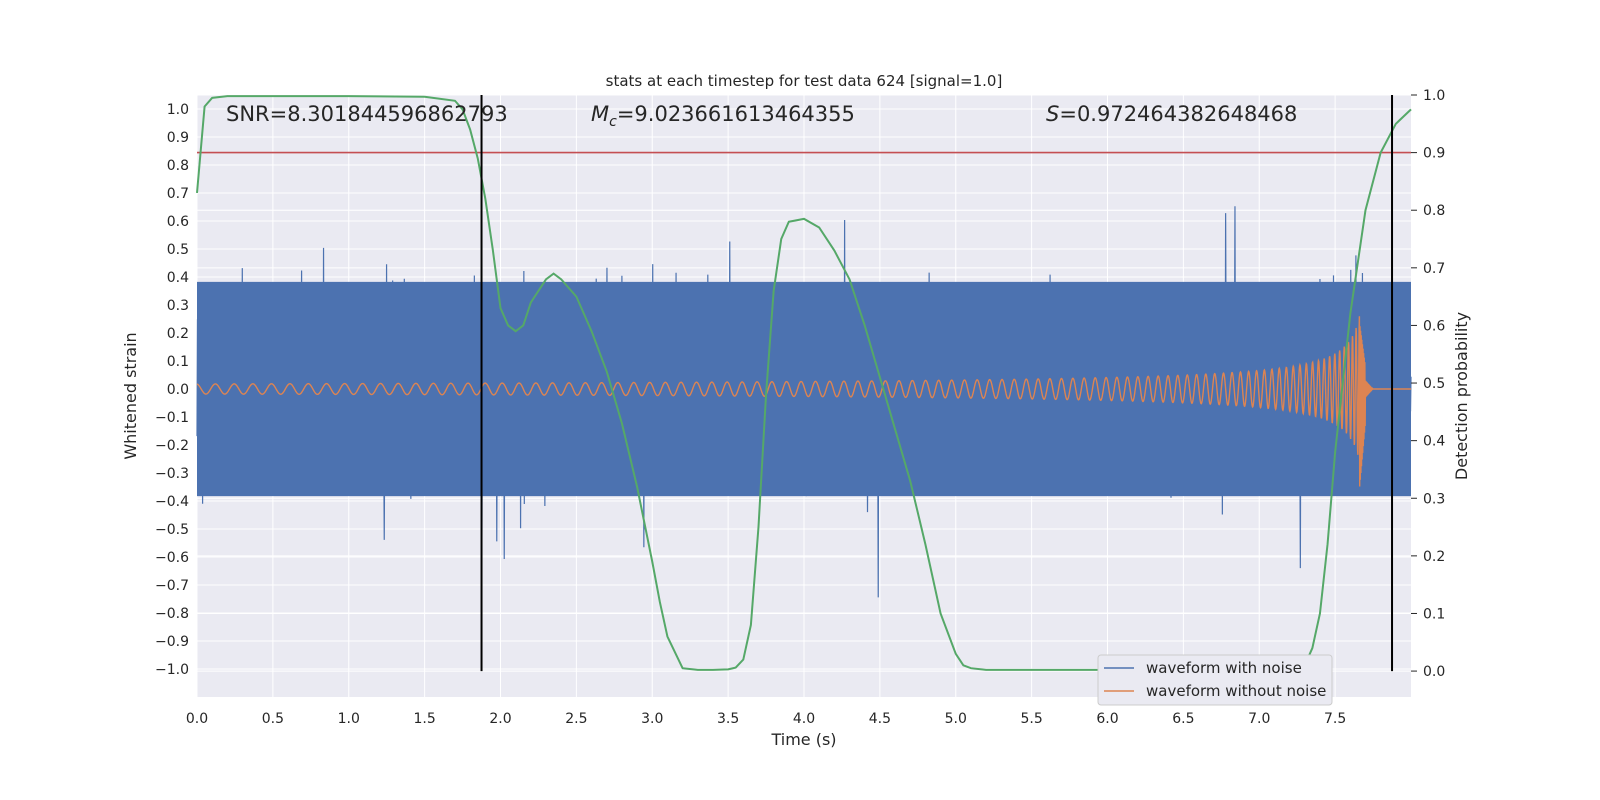 This screenshot has width=1600, height=800. I want to click on y2-tick-label: 1.0, so click(1434, 96).